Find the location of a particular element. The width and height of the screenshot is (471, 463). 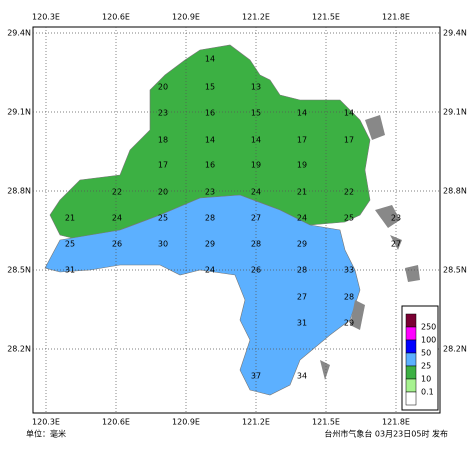

legend-label: 100 is located at coordinates (428, 340).